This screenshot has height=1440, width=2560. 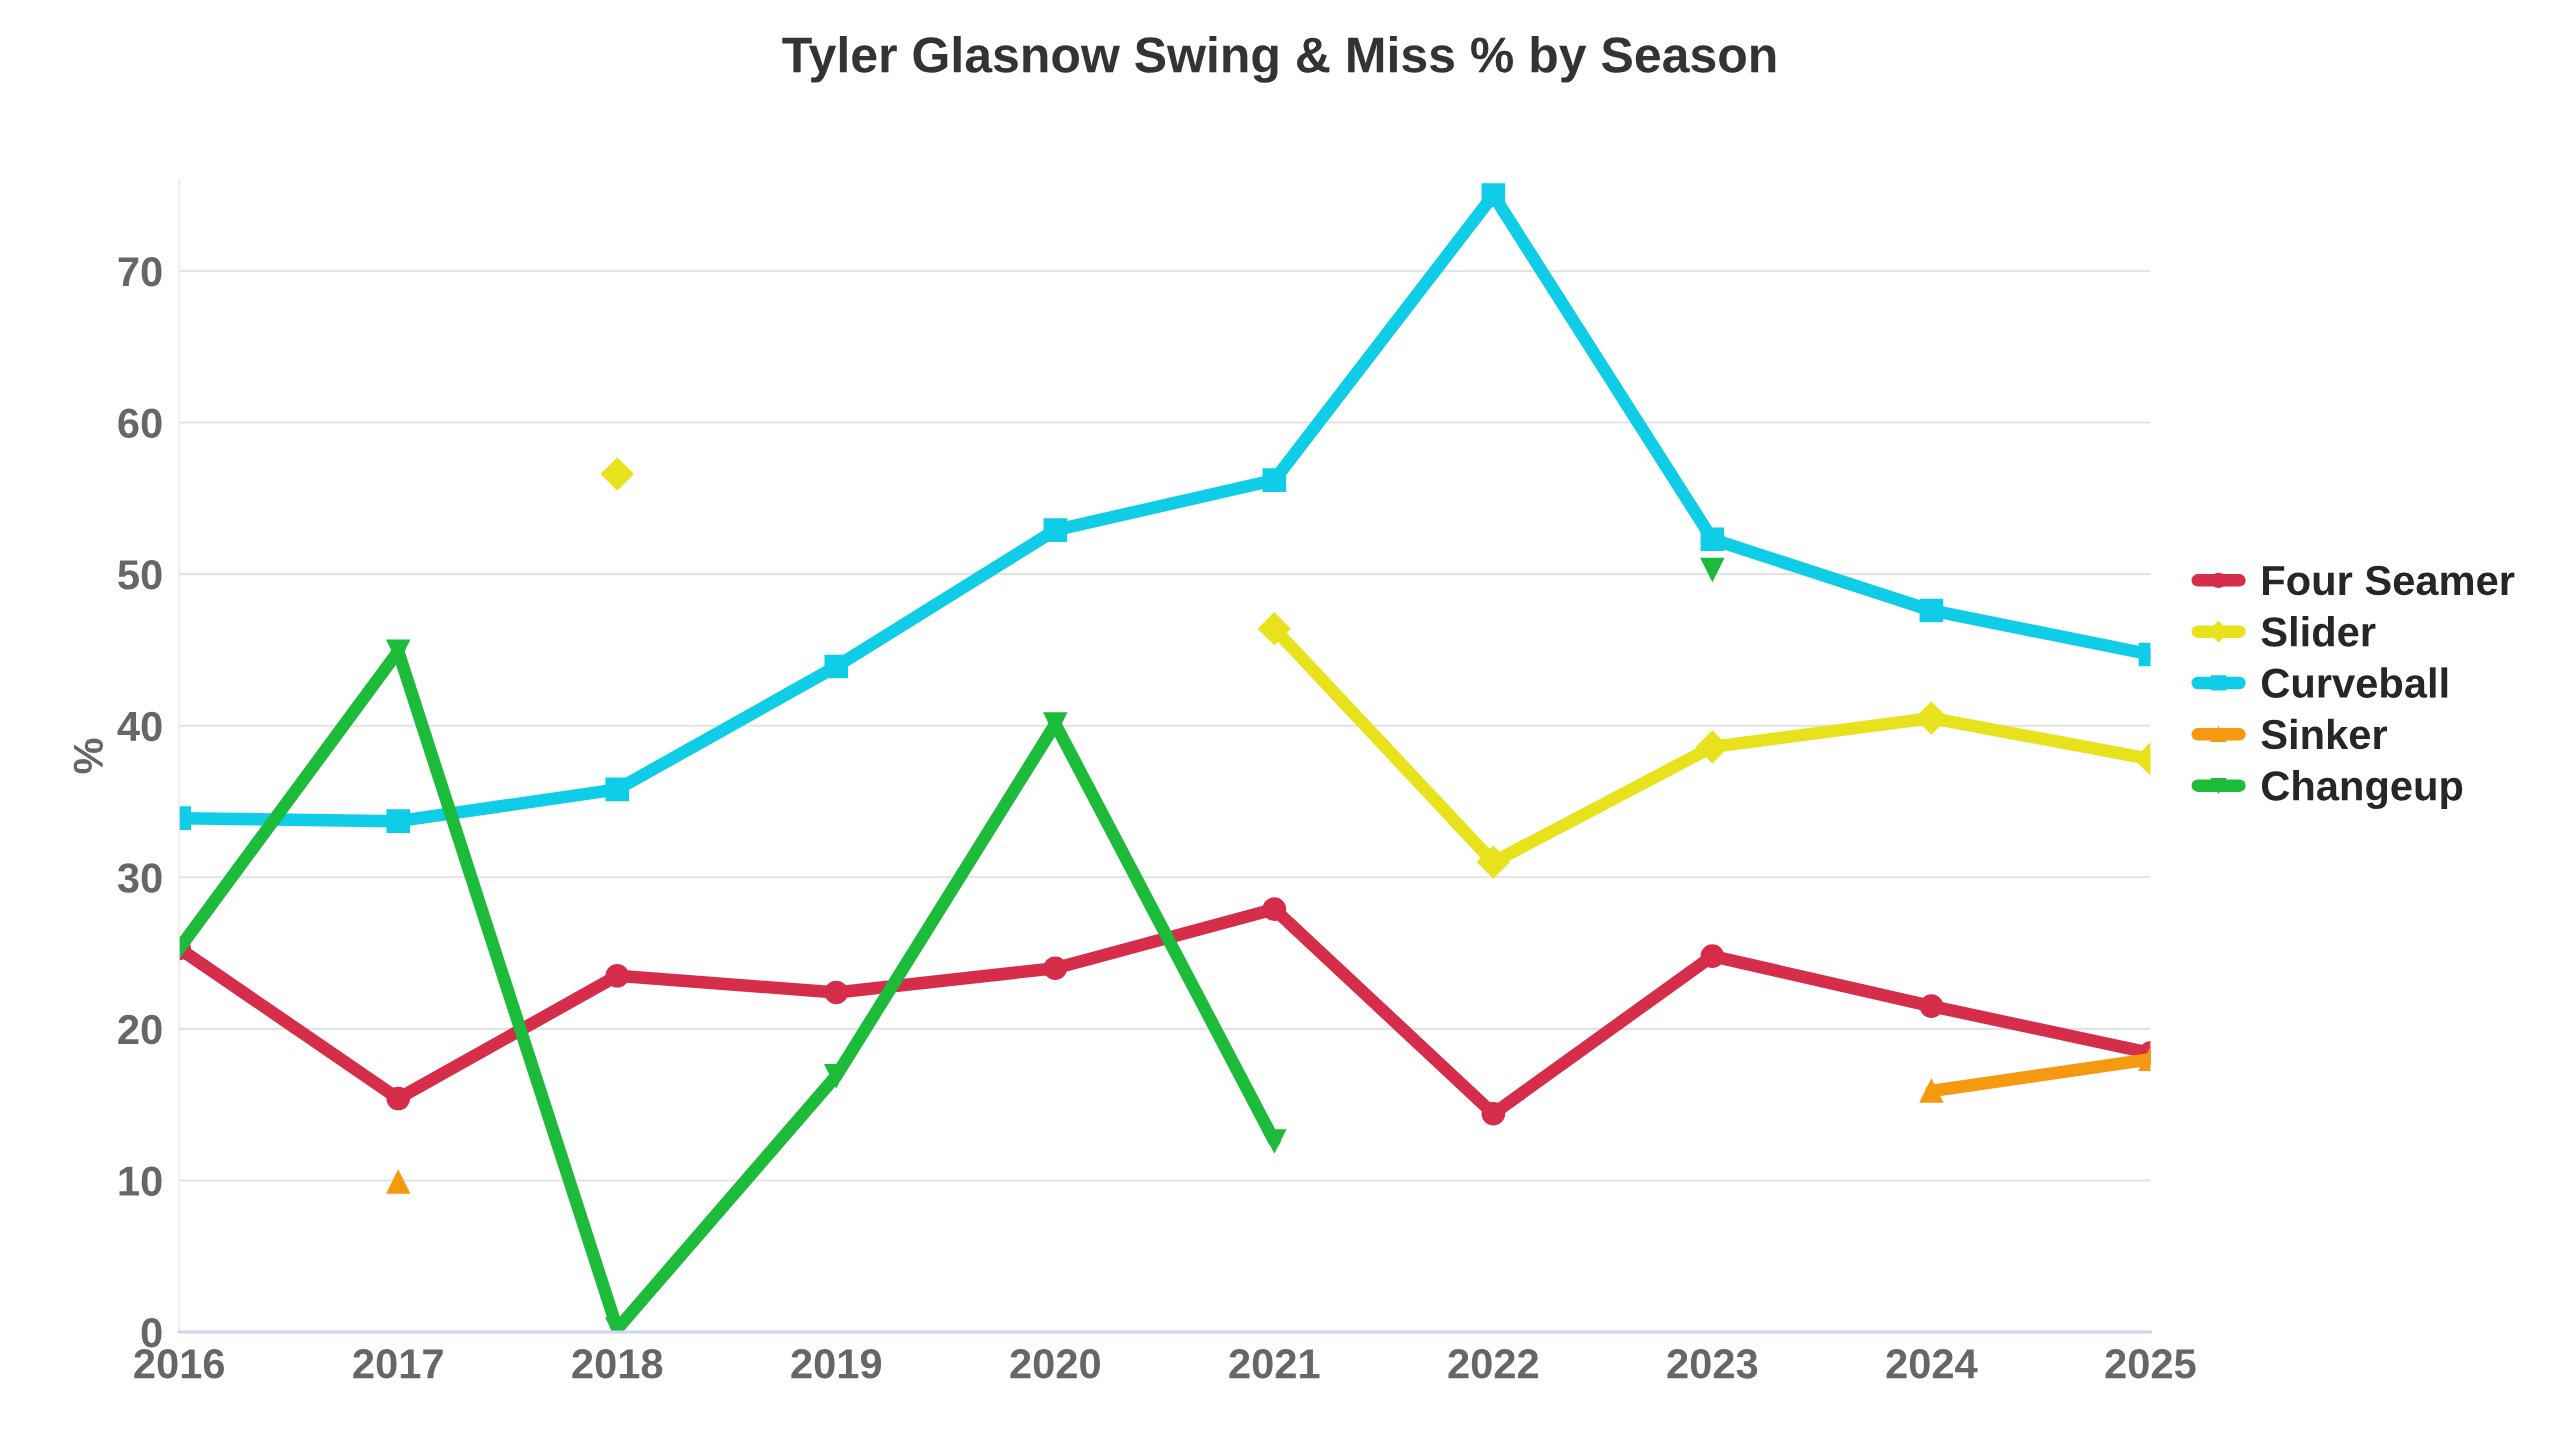 I want to click on x-tick-label: 2017, so click(x=398, y=1364).